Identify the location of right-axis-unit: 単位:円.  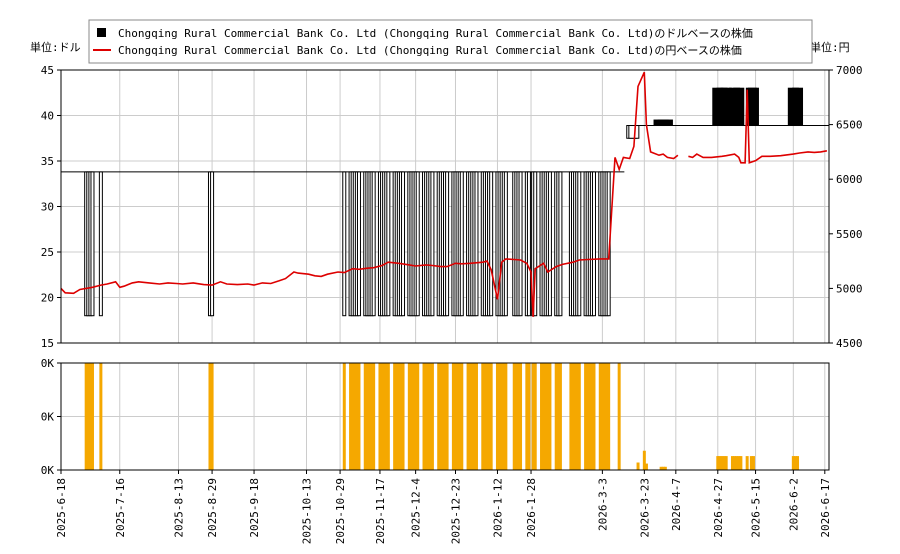
(830, 47).